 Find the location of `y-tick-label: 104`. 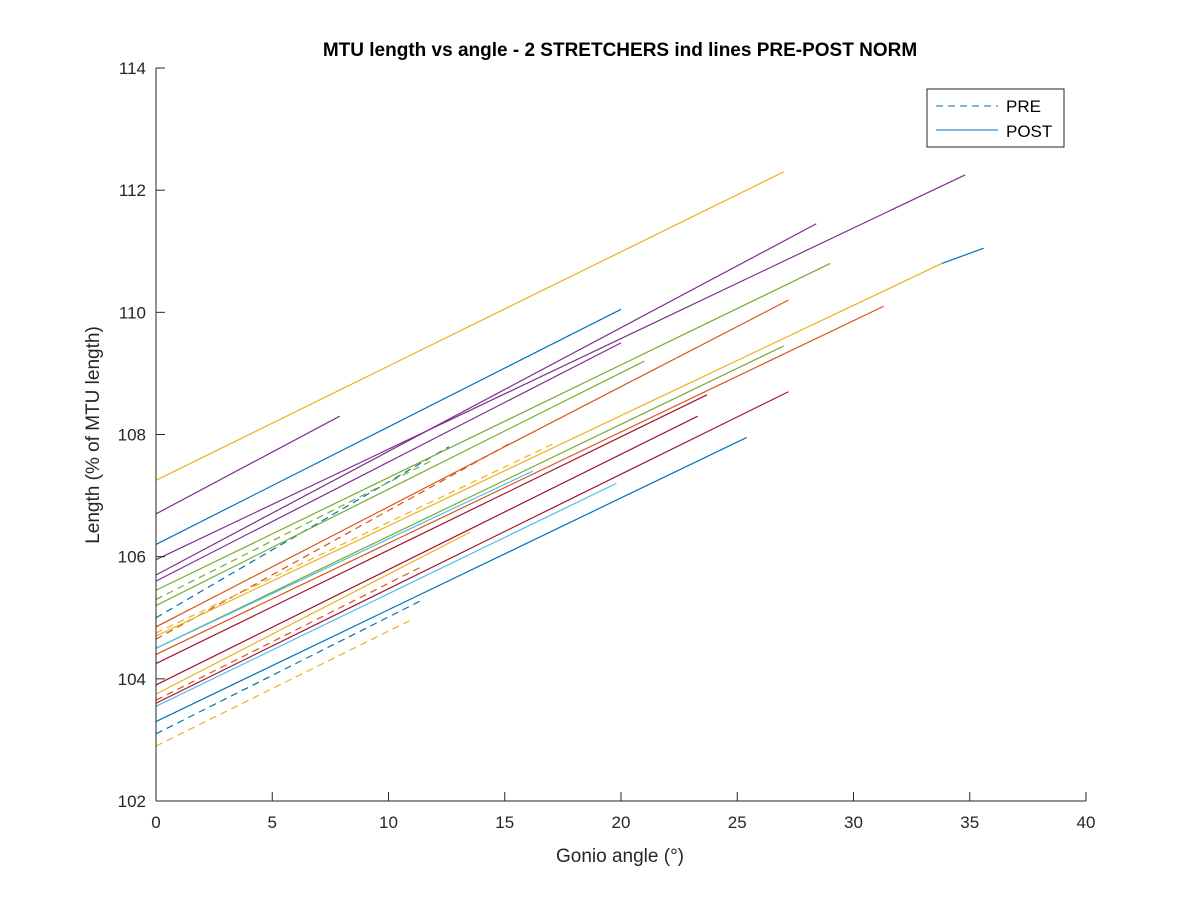

y-tick-label: 104 is located at coordinates (132, 679).